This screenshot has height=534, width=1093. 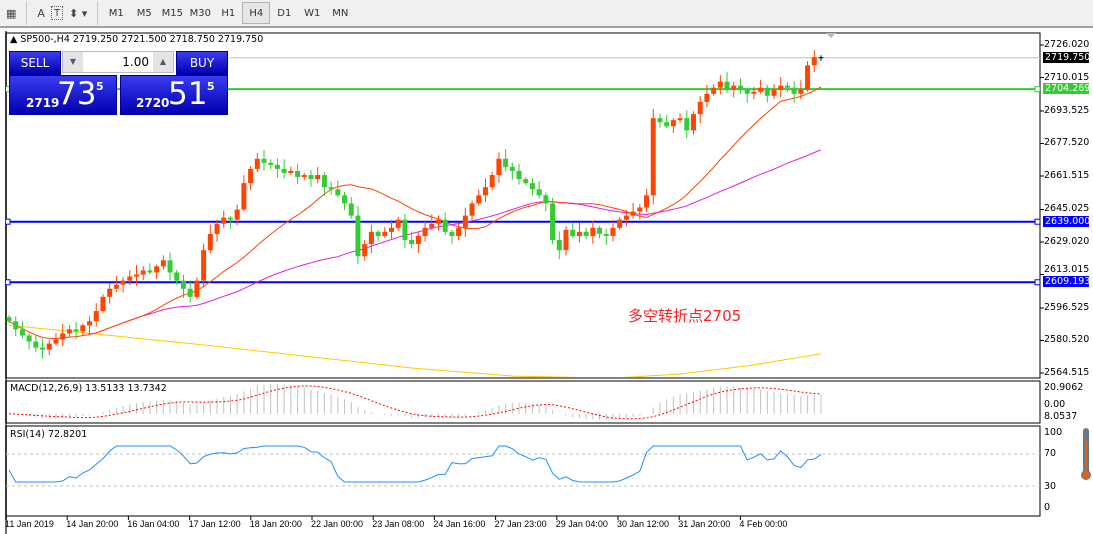 I want to click on ask-price-button: 2720 51 5, so click(x=174, y=95).